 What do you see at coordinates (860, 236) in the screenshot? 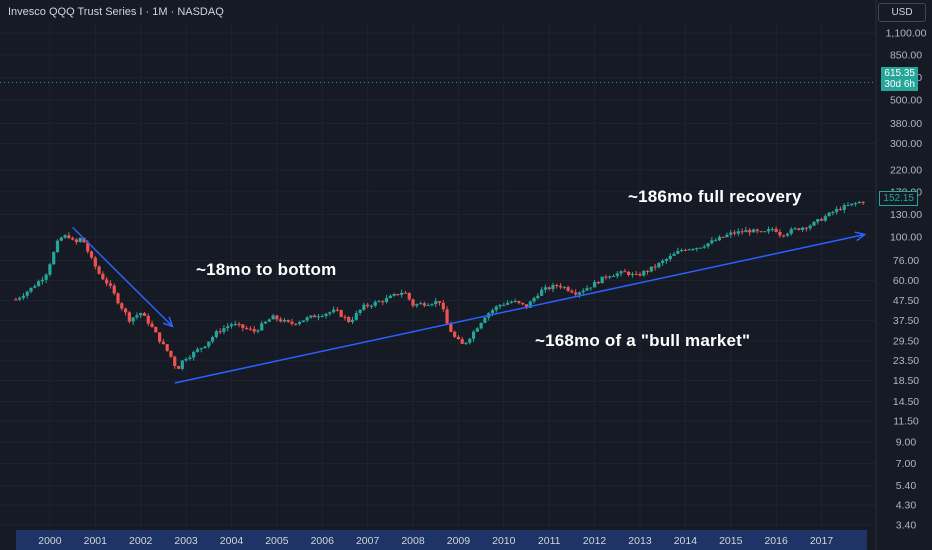
I see `trend-arrow-head` at bounding box center [860, 236].